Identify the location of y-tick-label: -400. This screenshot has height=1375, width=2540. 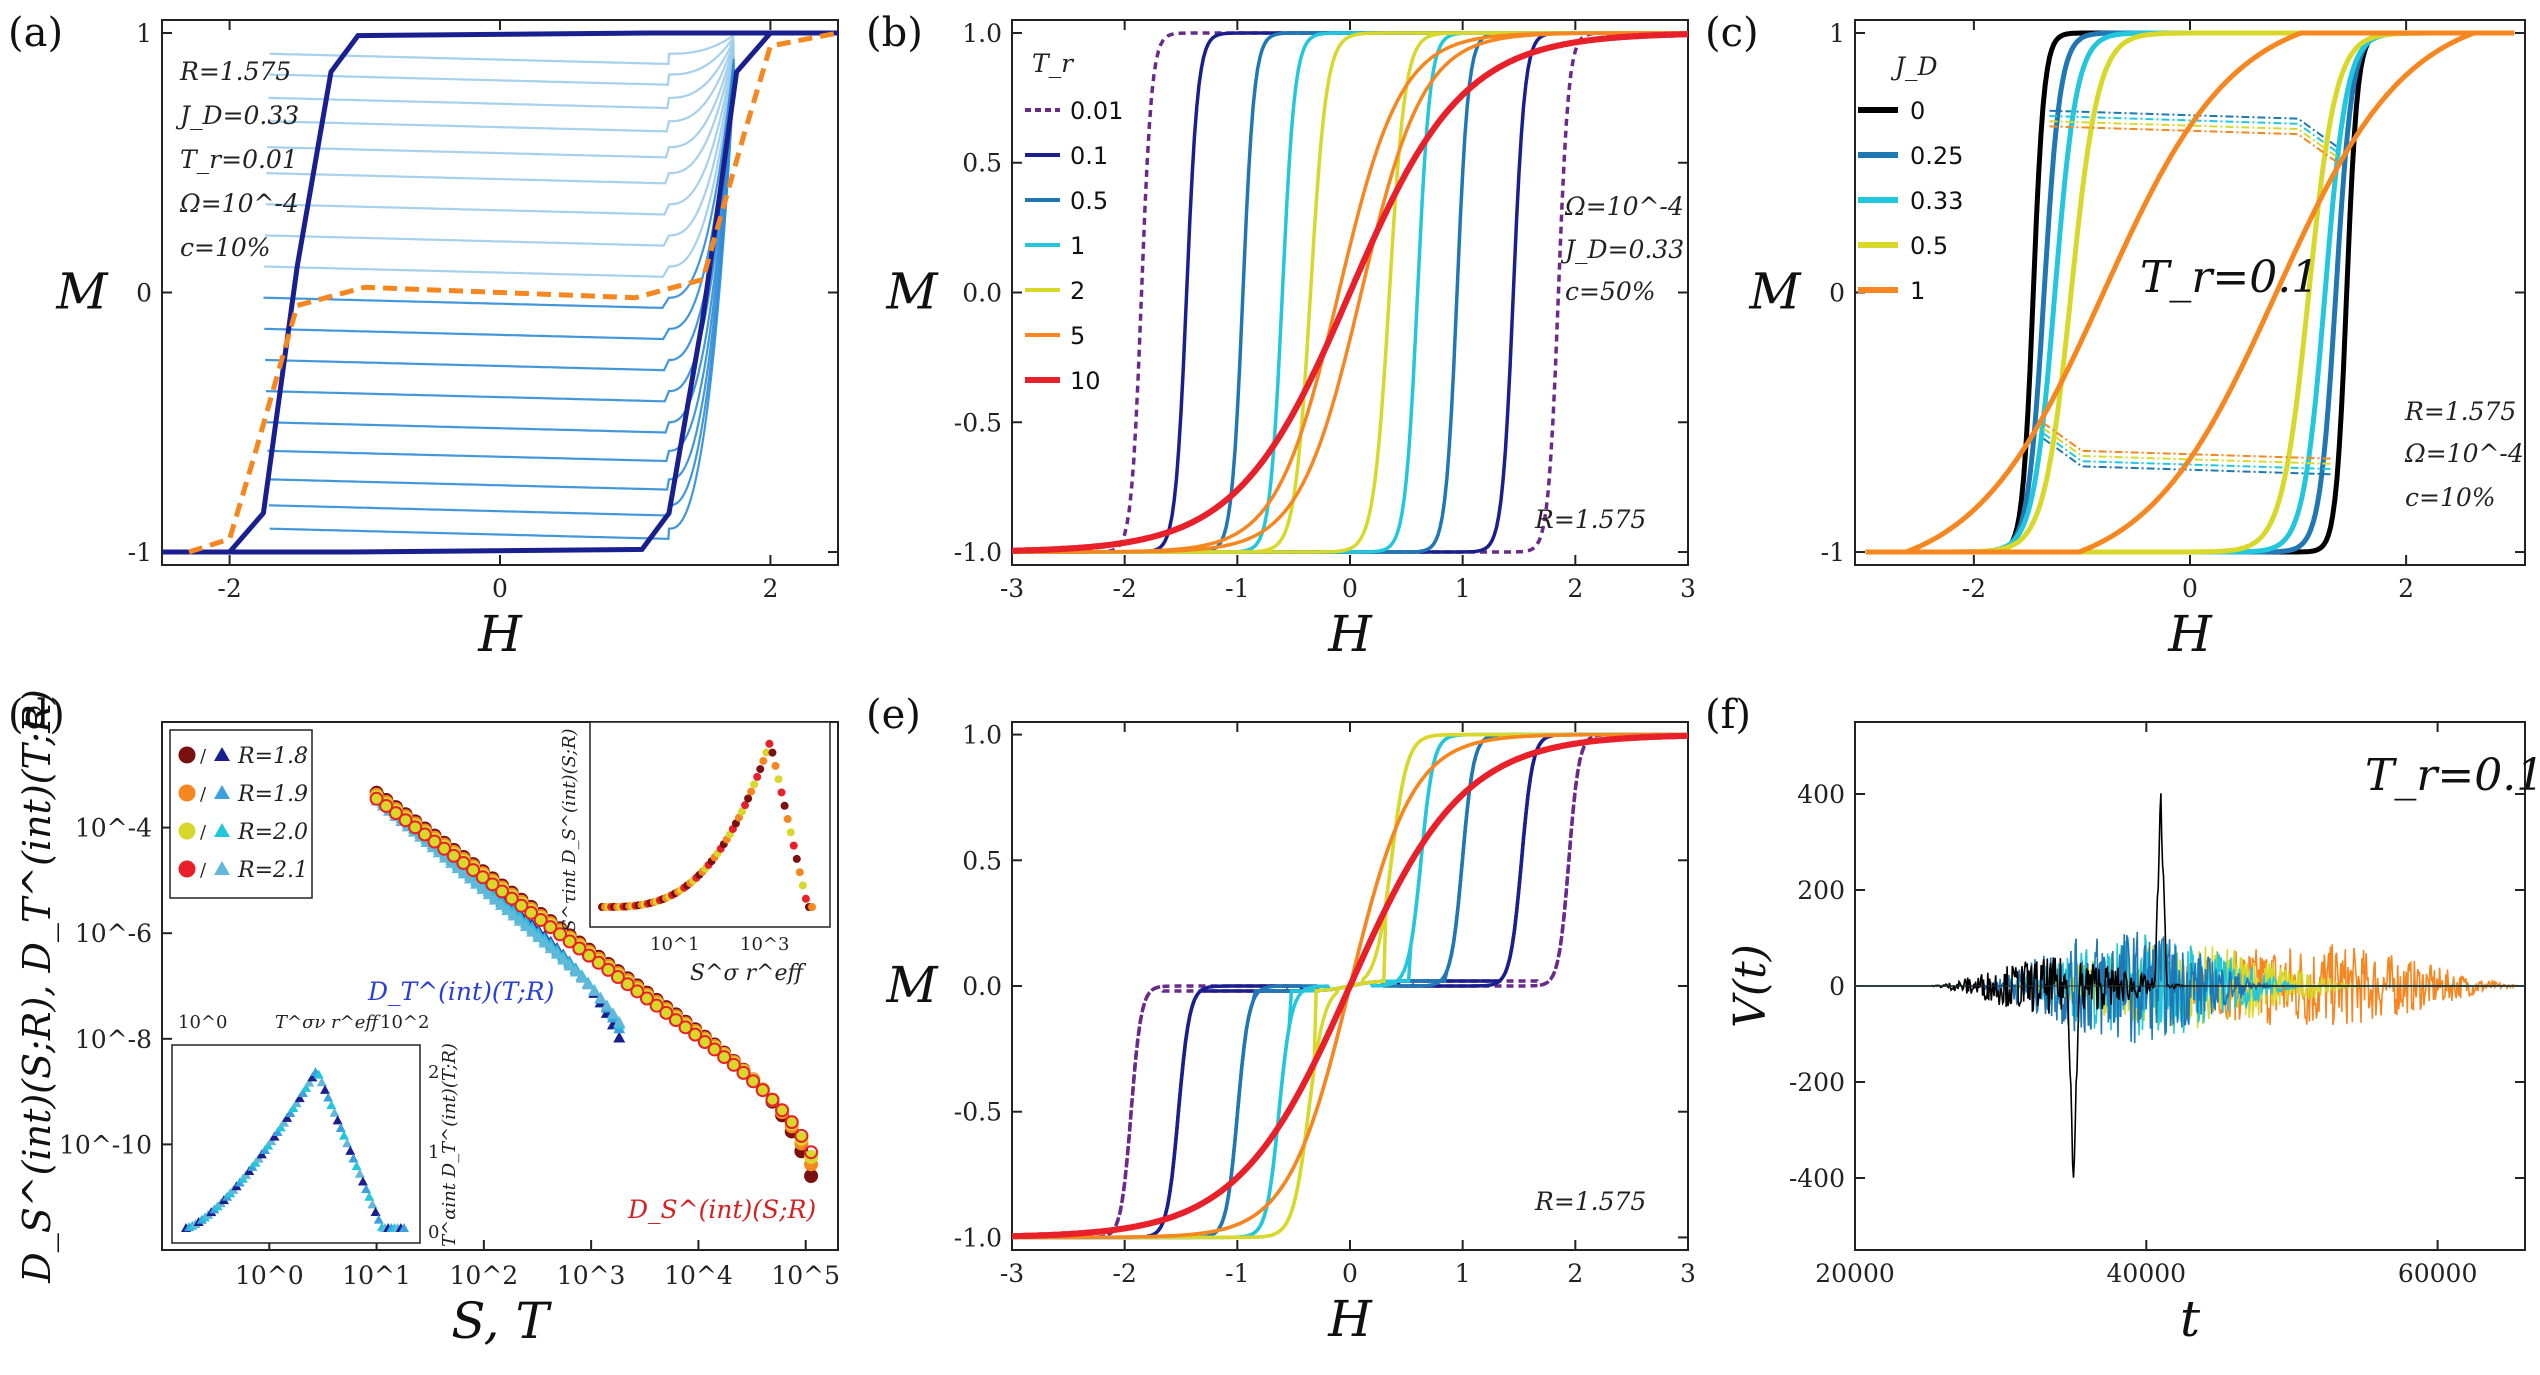
(1817, 1178).